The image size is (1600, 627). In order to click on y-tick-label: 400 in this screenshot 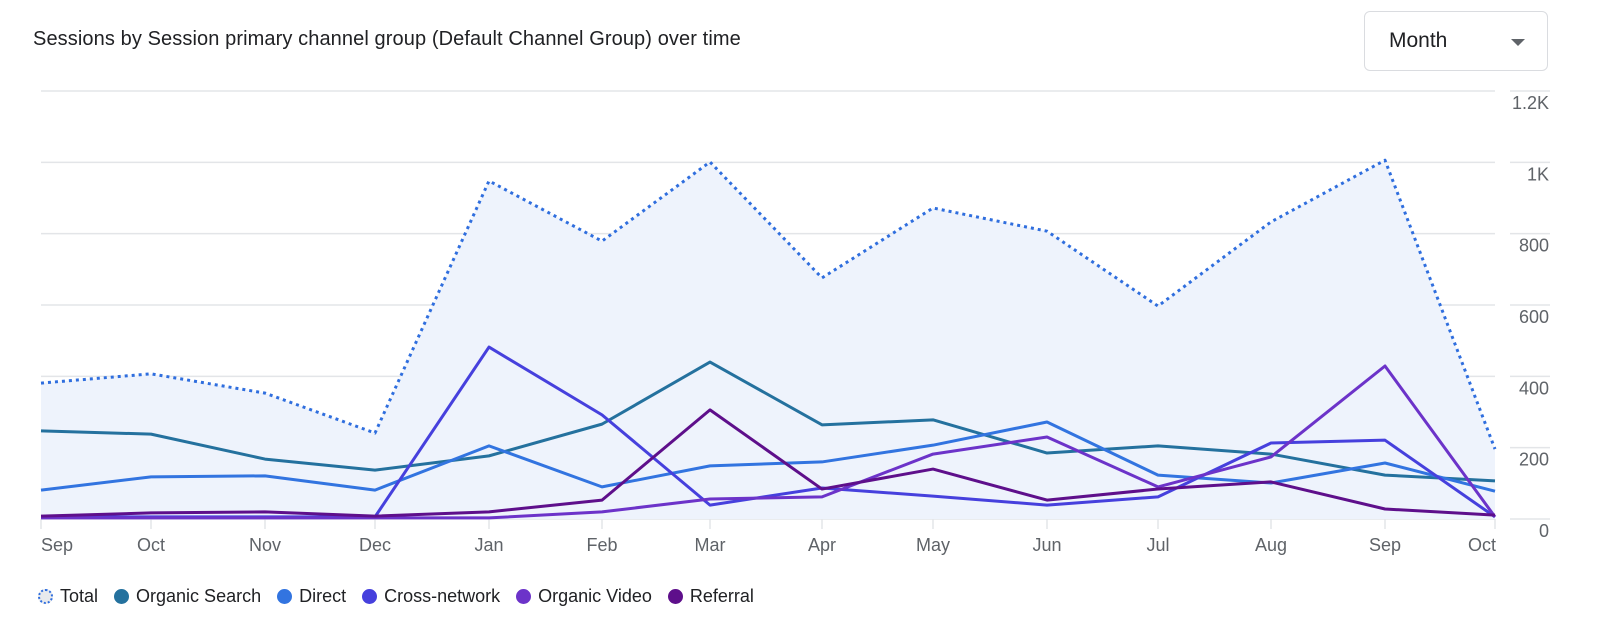, I will do `click(1534, 388)`.